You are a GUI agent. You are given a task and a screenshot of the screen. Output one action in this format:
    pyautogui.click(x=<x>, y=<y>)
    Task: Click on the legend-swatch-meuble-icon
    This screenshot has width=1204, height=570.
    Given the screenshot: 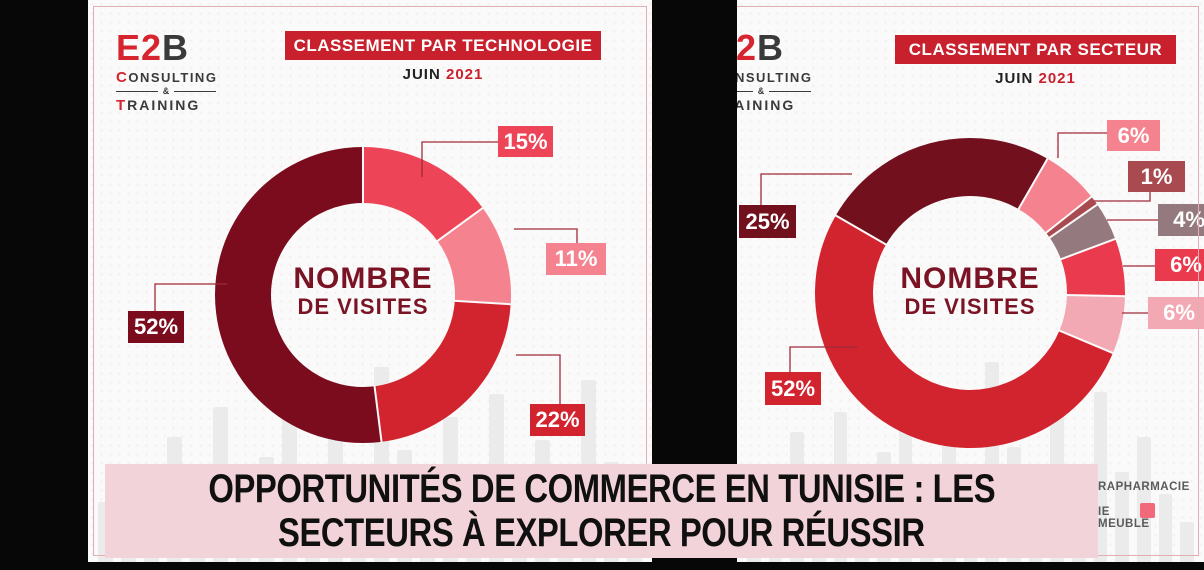 What is the action you would take?
    pyautogui.click(x=1147, y=510)
    